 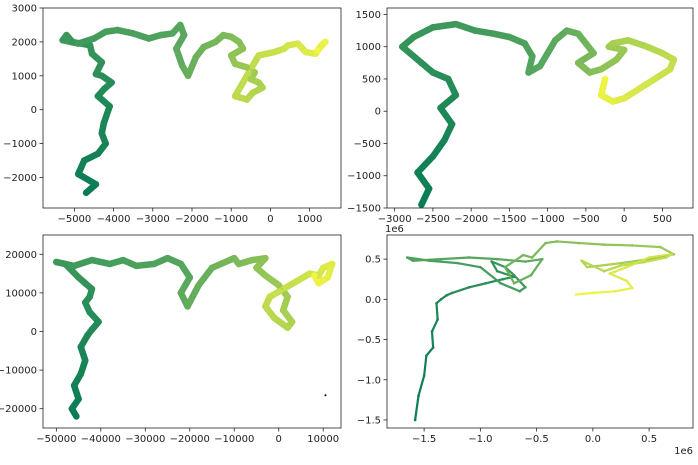 What do you see at coordinates (56, 439) in the screenshot?
I see `x-tick-label: −50000` at bounding box center [56, 439].